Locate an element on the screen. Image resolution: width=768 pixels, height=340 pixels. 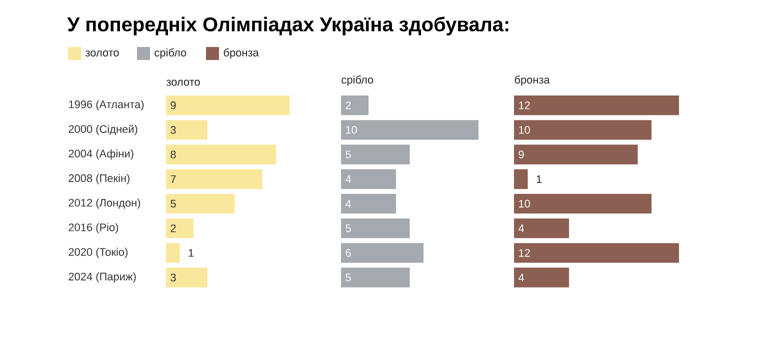
data-label: 6 is located at coordinates (348, 253).